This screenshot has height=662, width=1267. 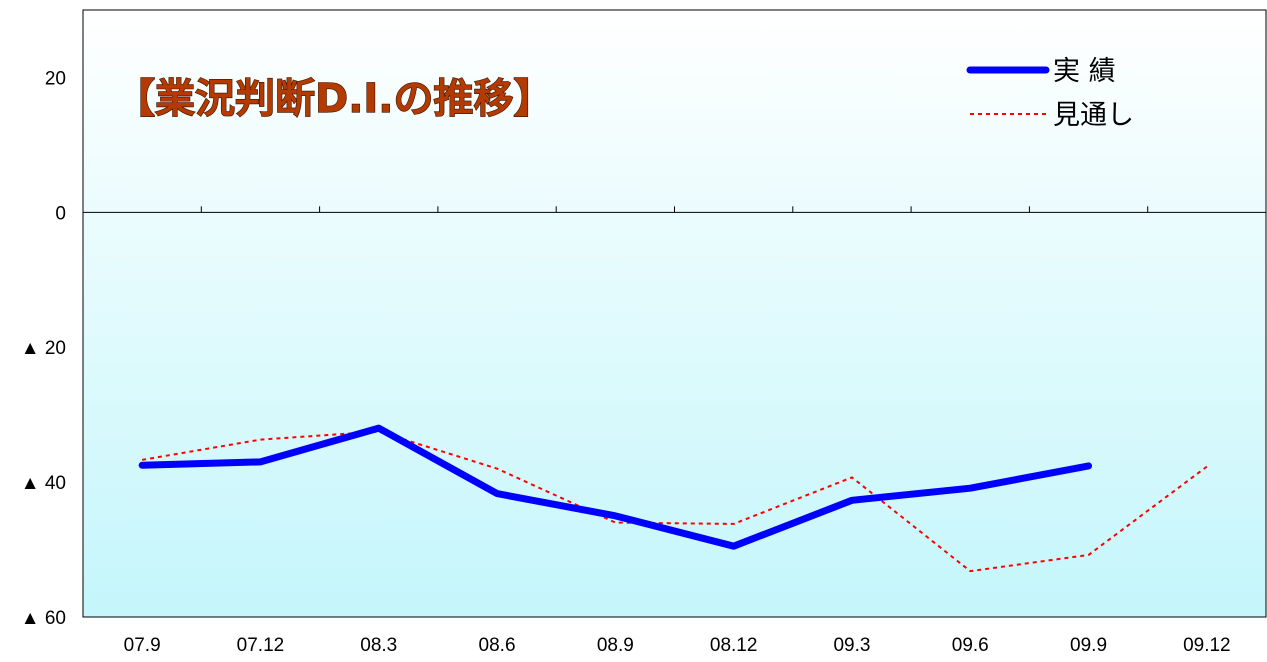 I want to click on y-axis: 20 0 ▲ 20 ▲ 40 ▲ 60, so click(x=43, y=348).